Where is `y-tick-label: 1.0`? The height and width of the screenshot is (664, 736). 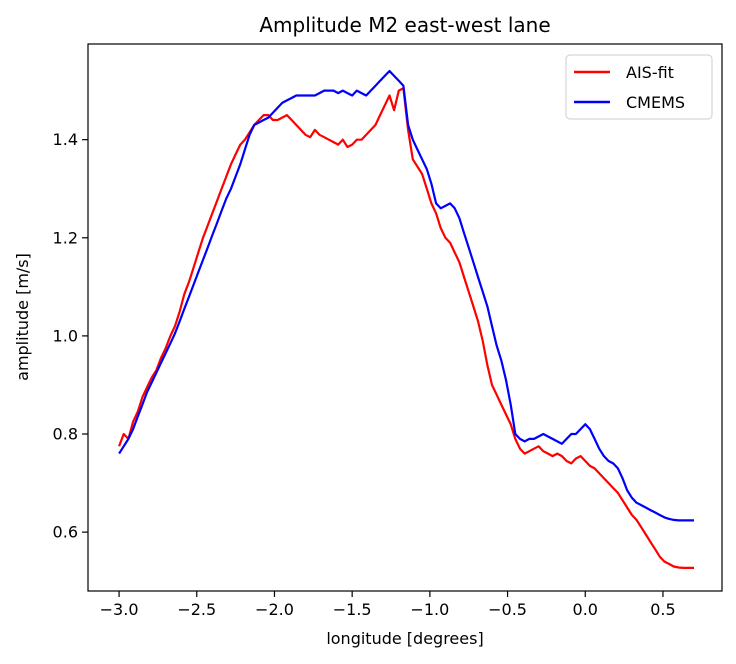
y-tick-label: 1.0 is located at coordinates (65, 335).